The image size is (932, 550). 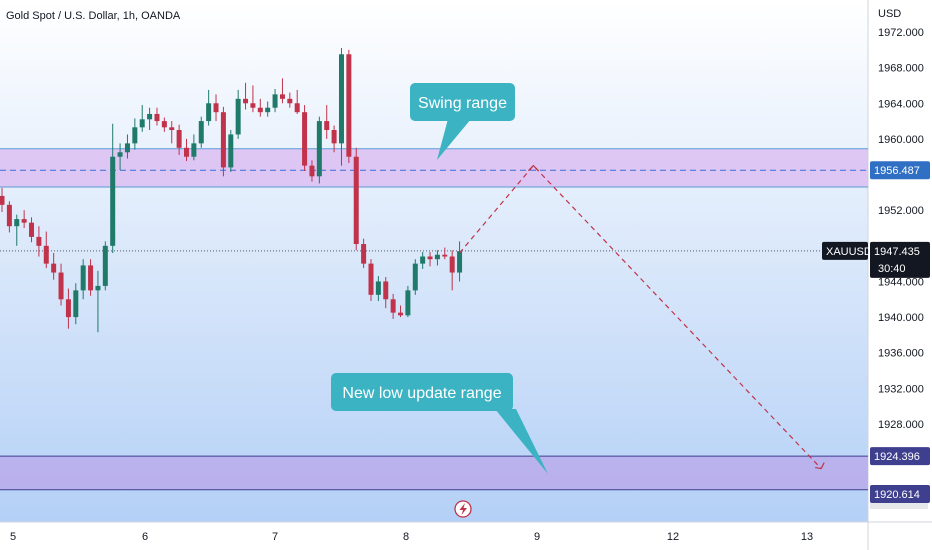 What do you see at coordinates (145, 537) in the screenshot?
I see `x-tick-label-1: 6` at bounding box center [145, 537].